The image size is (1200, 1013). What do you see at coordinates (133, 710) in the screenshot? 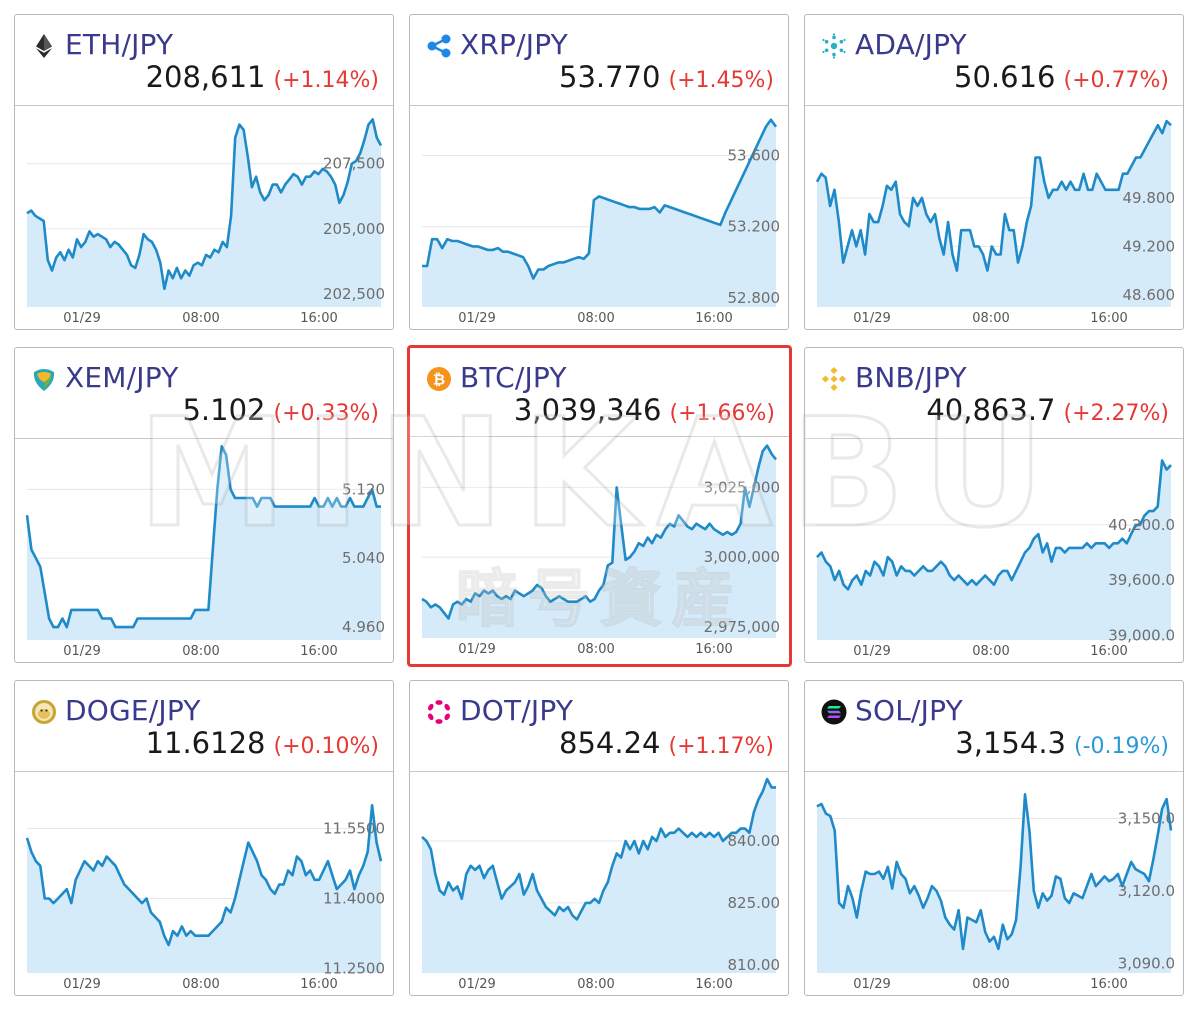
I see `pair-name: DOGE/JPY` at bounding box center [133, 710].